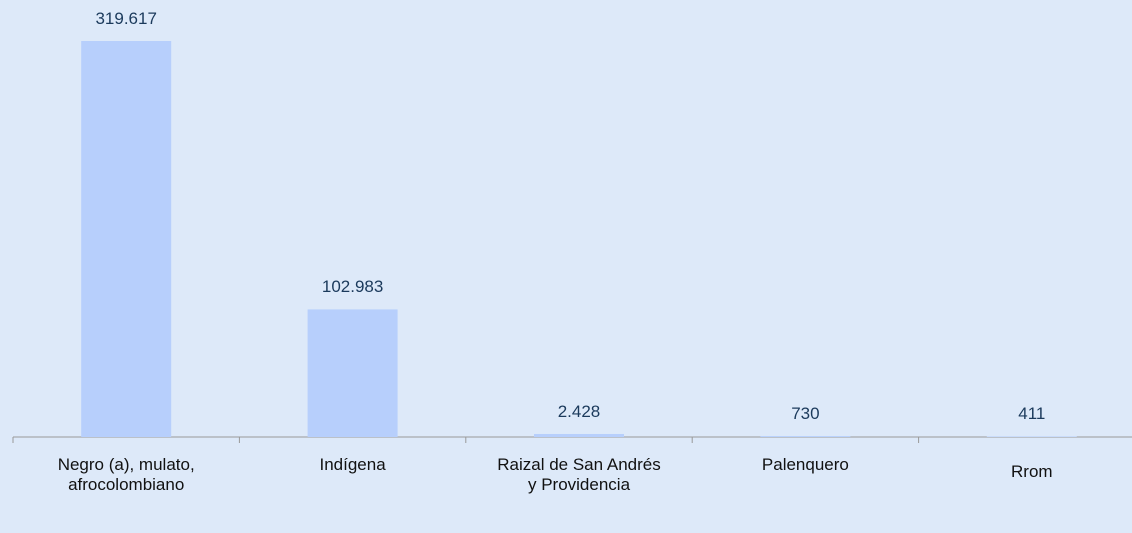  What do you see at coordinates (579, 411) in the screenshot?
I see `value-label: 2.428` at bounding box center [579, 411].